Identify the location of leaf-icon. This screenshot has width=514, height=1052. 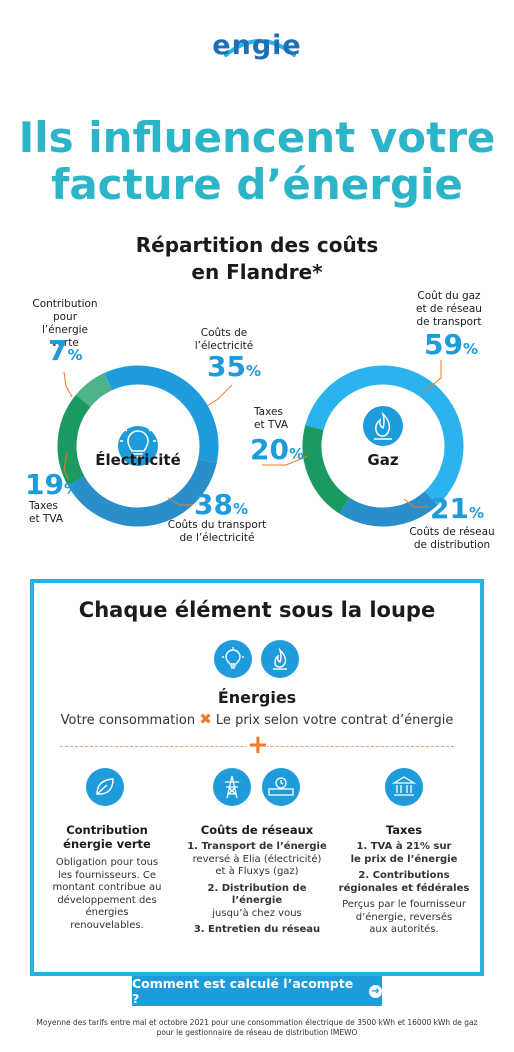
(105, 787).